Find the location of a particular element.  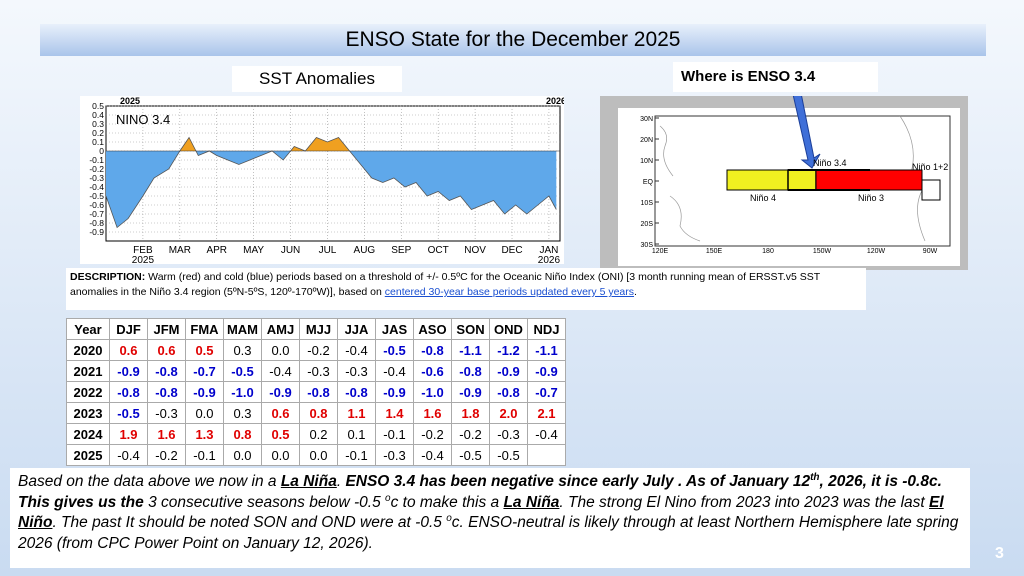

y-tick-label: -0.5 is located at coordinates (96, 196).